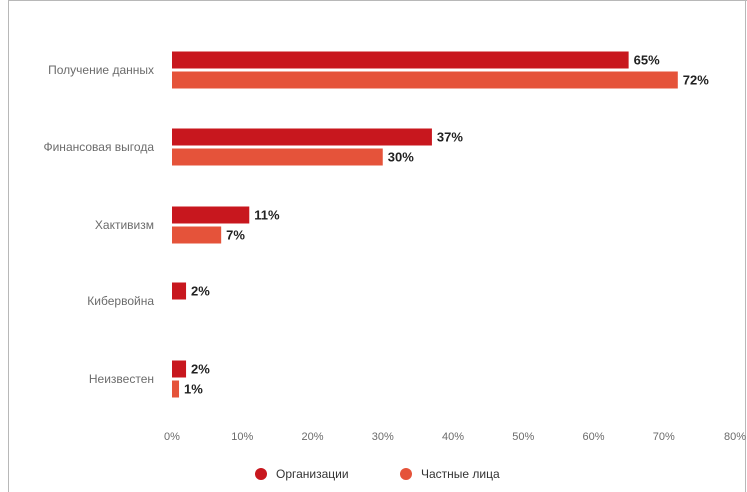  What do you see at coordinates (120, 301) in the screenshot?
I see `category-label: Кибервойна` at bounding box center [120, 301].